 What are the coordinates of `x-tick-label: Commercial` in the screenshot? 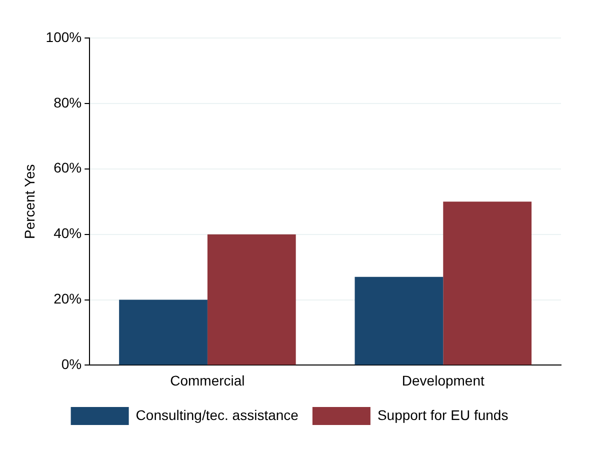 It's located at (207, 380).